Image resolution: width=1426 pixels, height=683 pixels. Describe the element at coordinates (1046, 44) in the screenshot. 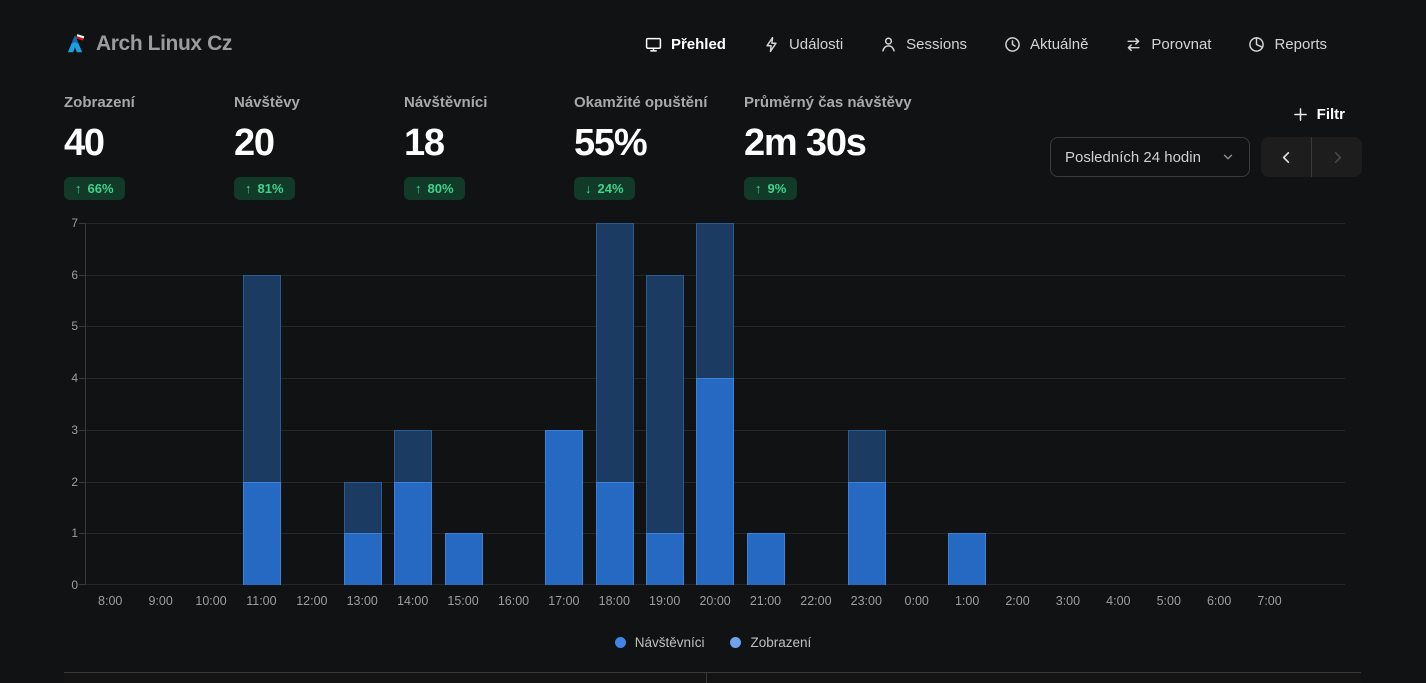

I see `nav-item-aktualne: Aktuálně` at that location.